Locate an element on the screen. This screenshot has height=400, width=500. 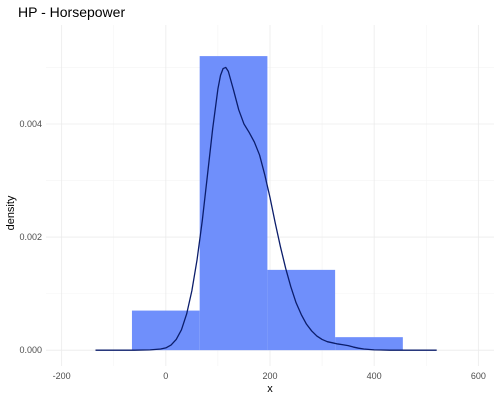
x-axis-ticks: -200 0 200 400 600 is located at coordinates (269, 376).